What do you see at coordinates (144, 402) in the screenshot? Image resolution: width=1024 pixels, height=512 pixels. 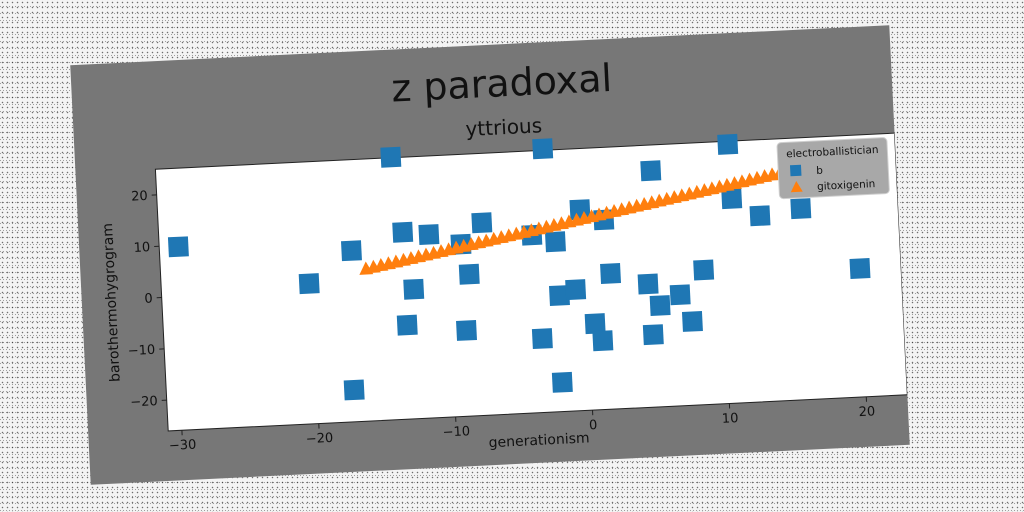 I see `y-tick-label: −20` at bounding box center [144, 402].